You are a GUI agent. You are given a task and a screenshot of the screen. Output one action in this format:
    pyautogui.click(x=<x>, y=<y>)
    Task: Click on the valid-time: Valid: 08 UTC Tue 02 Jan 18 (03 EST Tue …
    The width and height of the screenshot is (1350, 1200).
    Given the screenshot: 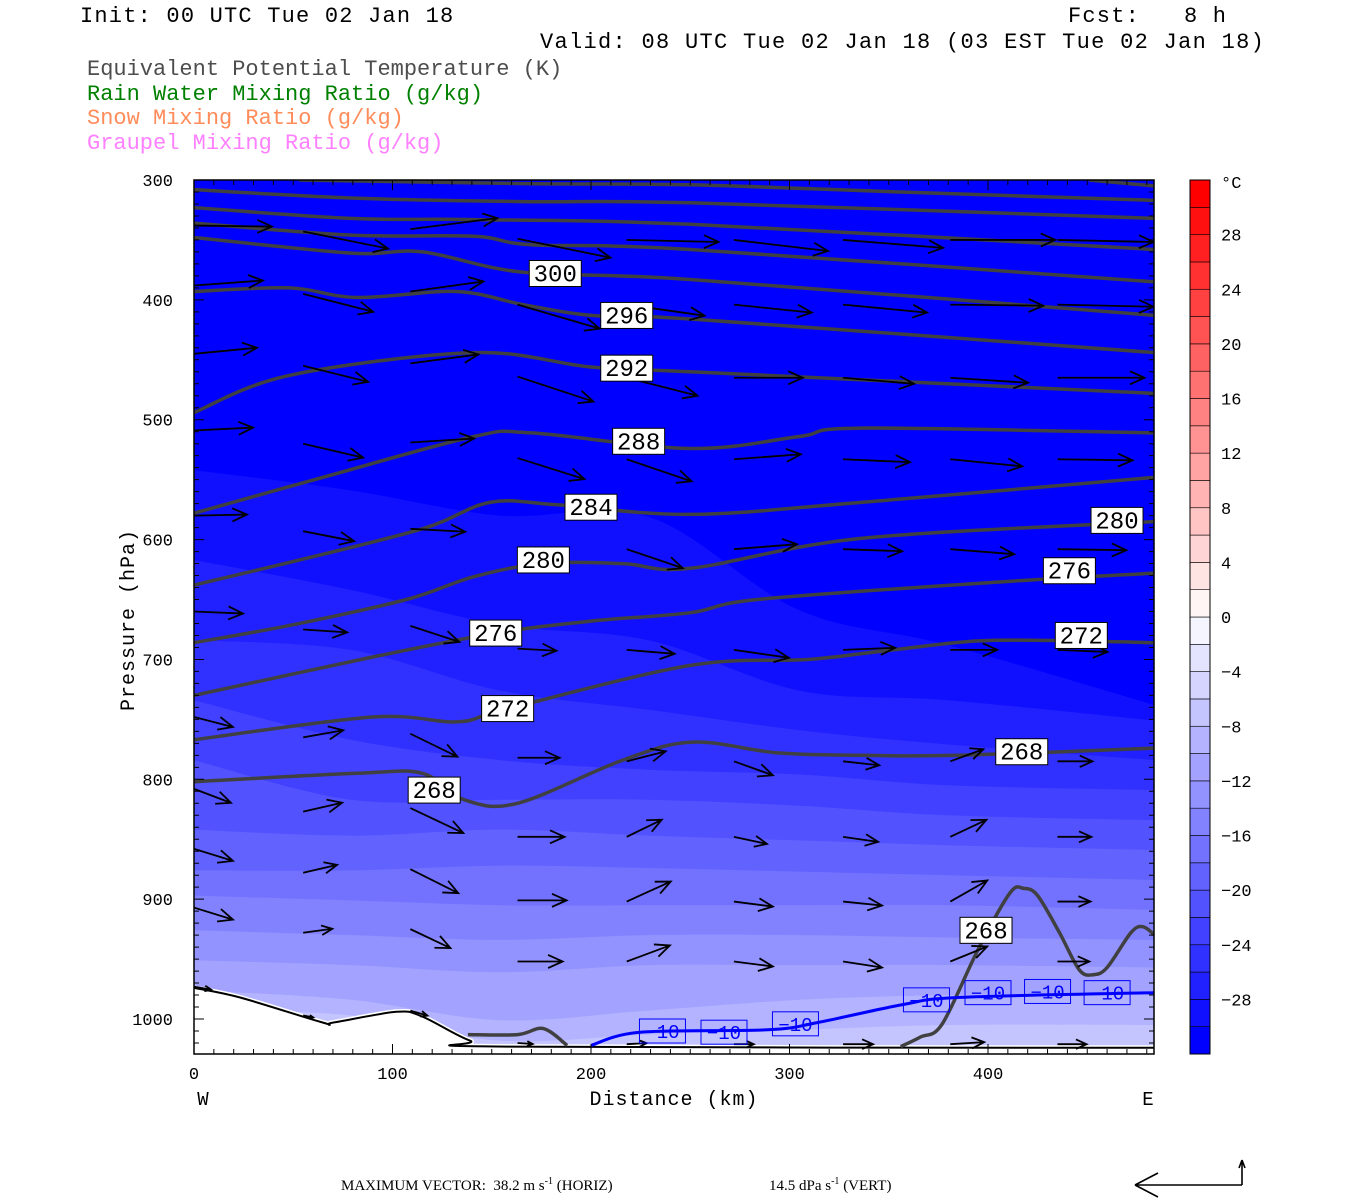 What is the action you would take?
    pyautogui.click(x=903, y=42)
    